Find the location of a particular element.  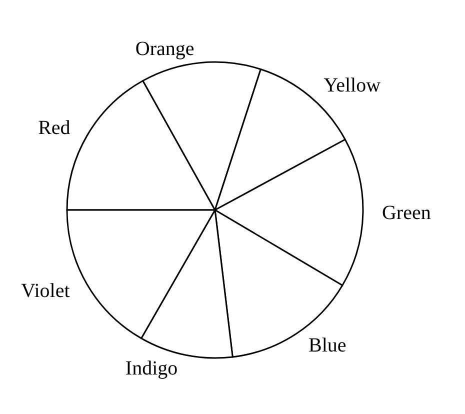

slice-label: Orange is located at coordinates (164, 49).